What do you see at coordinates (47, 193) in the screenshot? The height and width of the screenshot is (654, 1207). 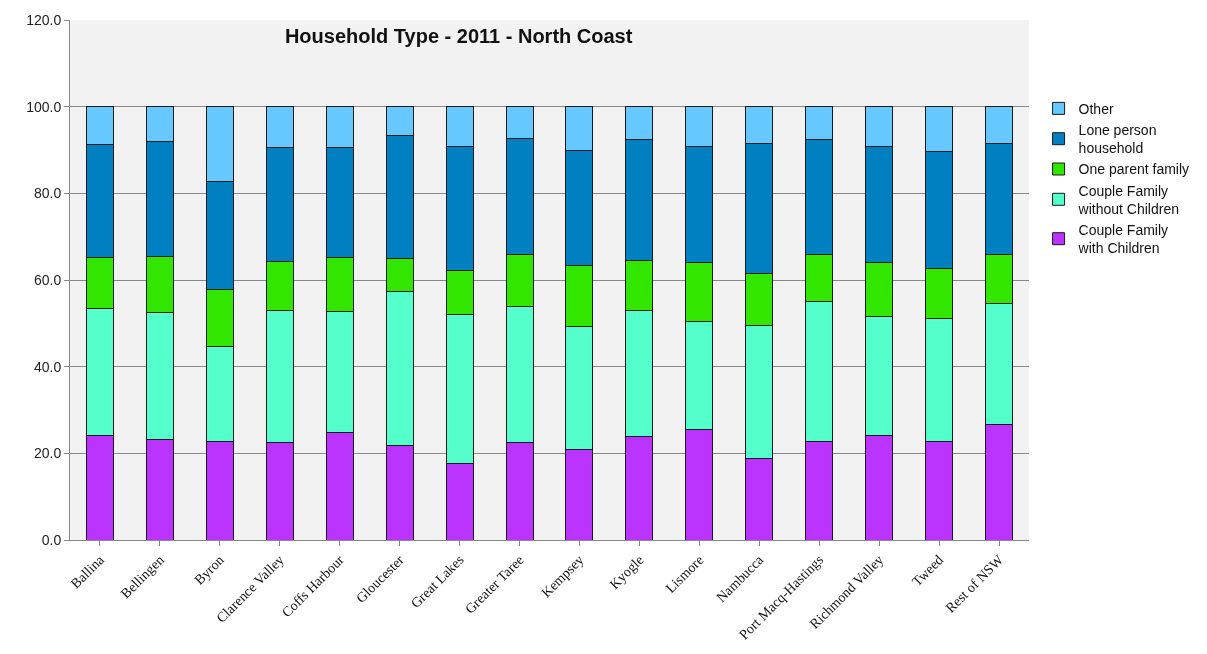 I see `y-tick-label: 80.0` at bounding box center [47, 193].